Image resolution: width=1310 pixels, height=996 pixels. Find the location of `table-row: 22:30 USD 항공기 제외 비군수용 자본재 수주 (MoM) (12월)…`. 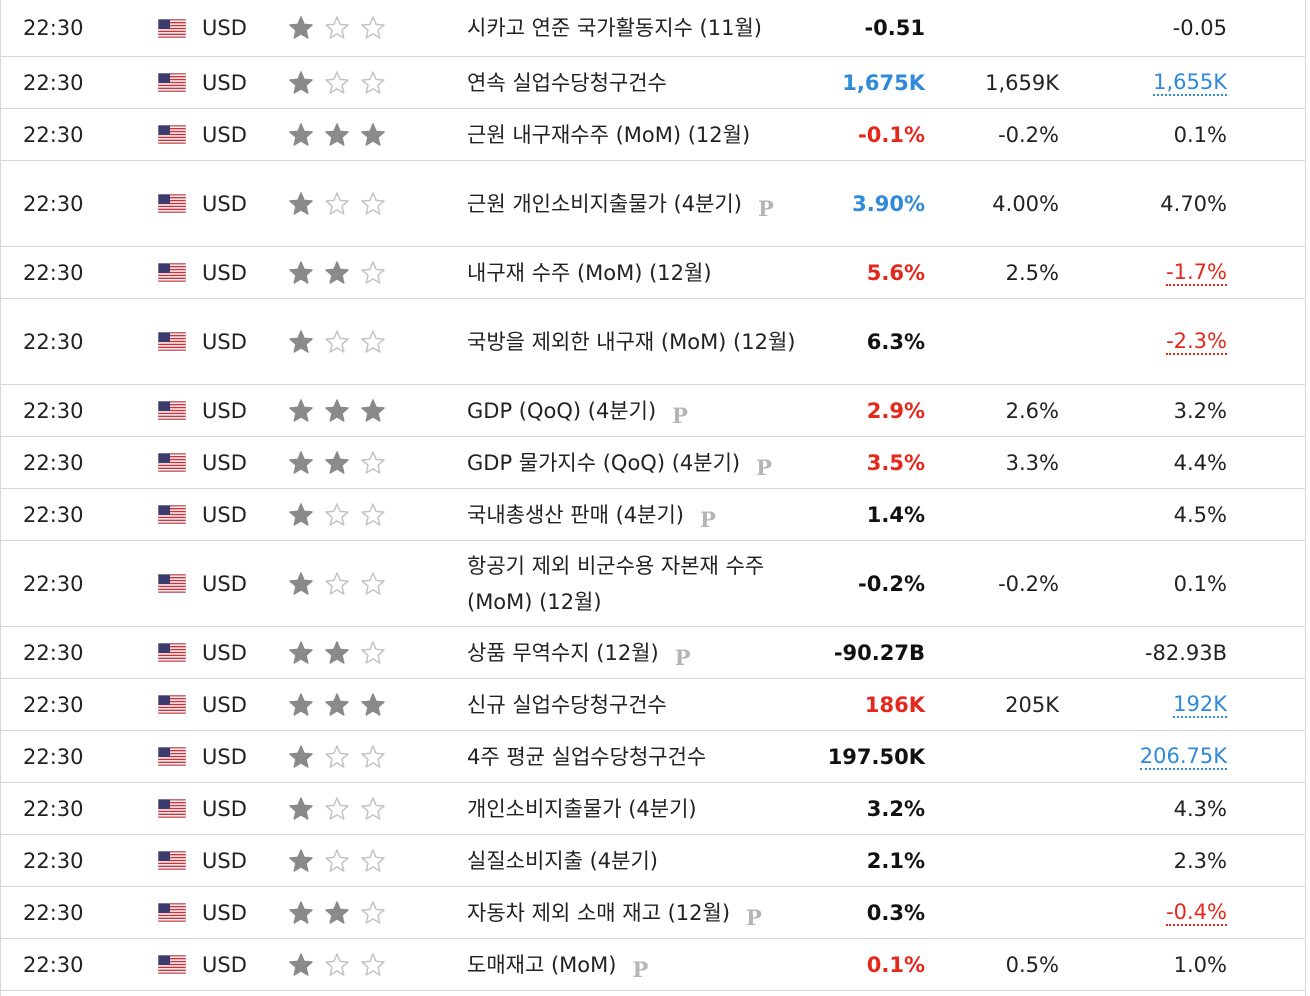

table-row: 22:30 USD 항공기 제외 비군수용 자본재 수주 (MoM) (12월)… is located at coordinates (653, 584).